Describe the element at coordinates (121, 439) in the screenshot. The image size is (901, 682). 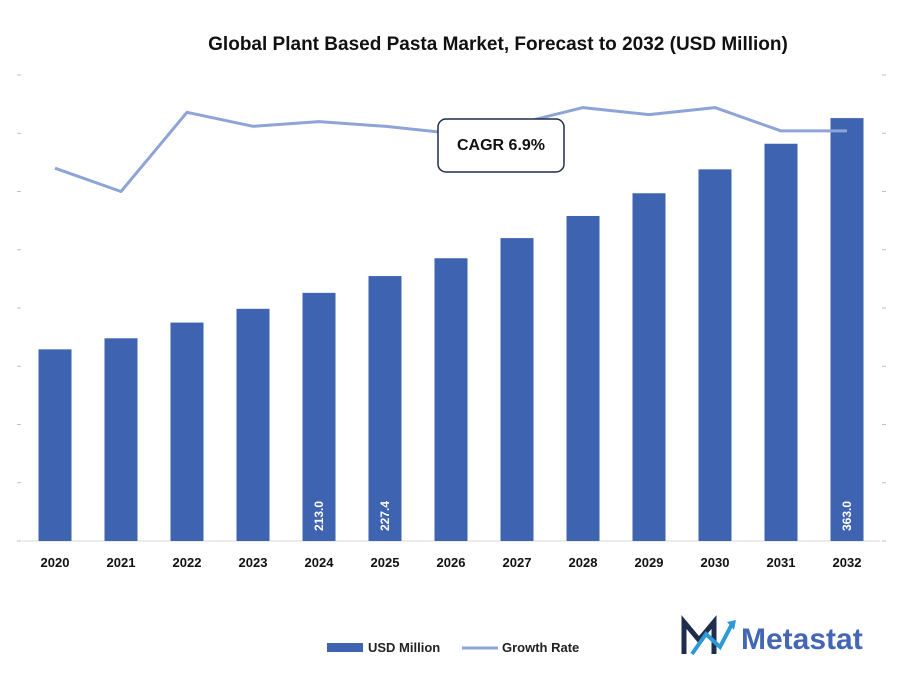
I see `bar-2021` at that location.